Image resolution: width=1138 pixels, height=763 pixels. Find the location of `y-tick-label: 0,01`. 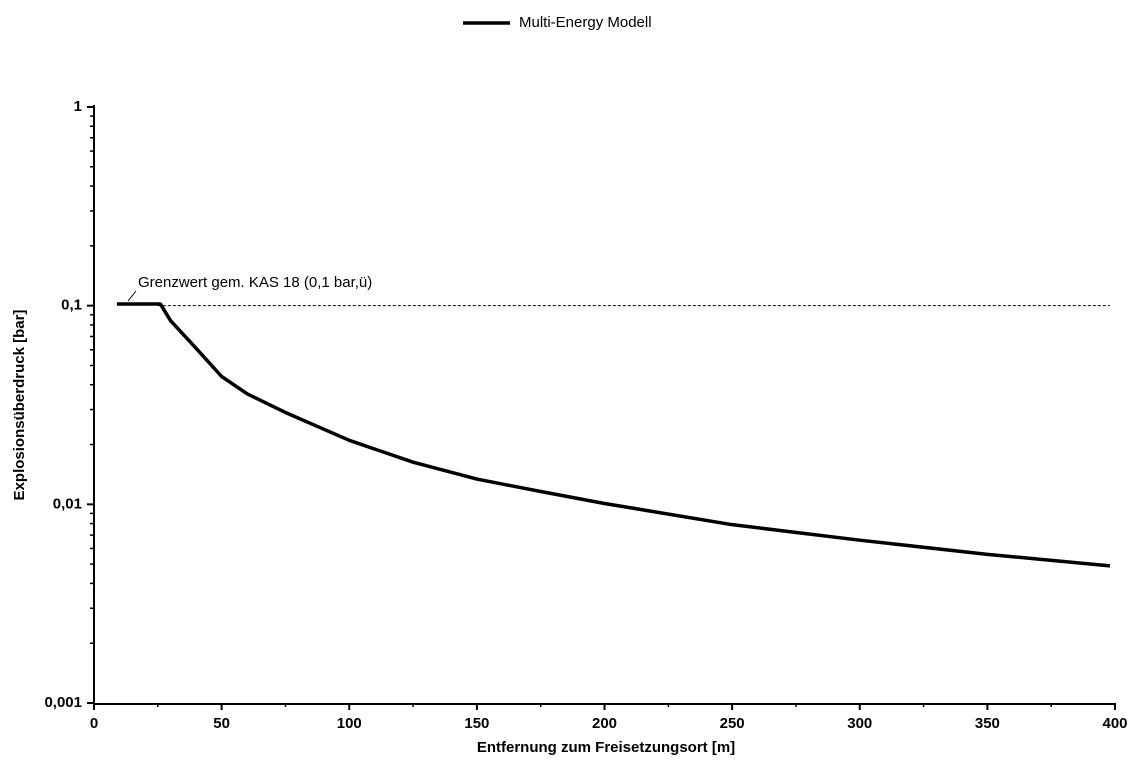

y-tick-label: 0,01 is located at coordinates (67, 503).